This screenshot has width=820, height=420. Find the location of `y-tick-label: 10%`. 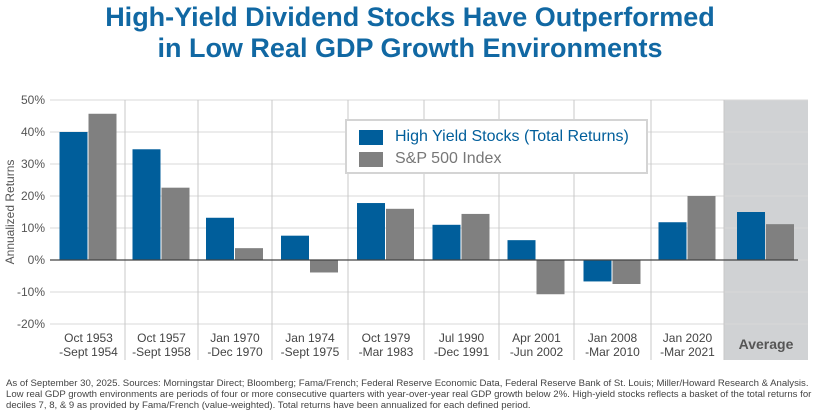

y-tick-label: 10% is located at coordinates (33, 228).